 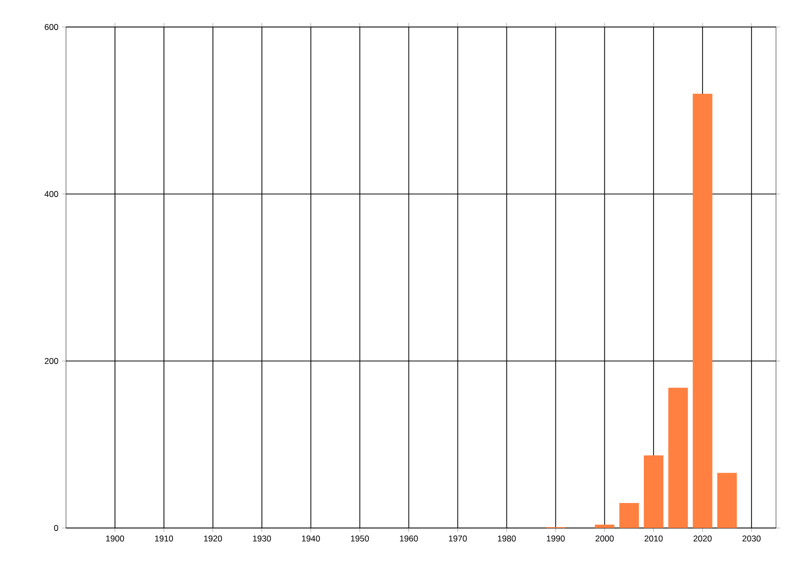 I want to click on x-tick-label: 1900, so click(x=115, y=539).